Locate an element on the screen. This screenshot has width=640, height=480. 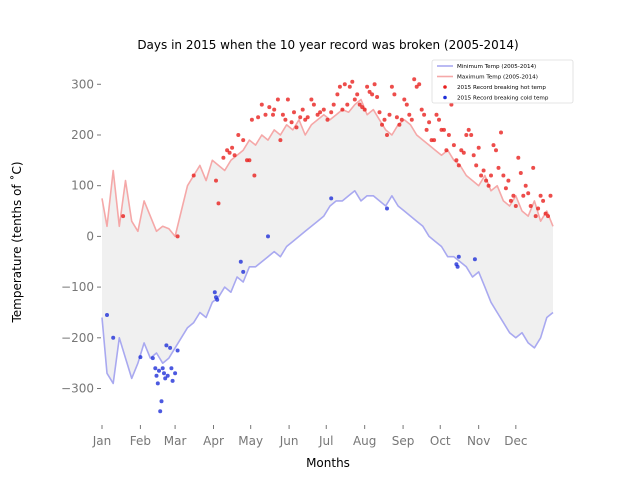
x-tick-label: Apr is located at coordinates (213, 441).